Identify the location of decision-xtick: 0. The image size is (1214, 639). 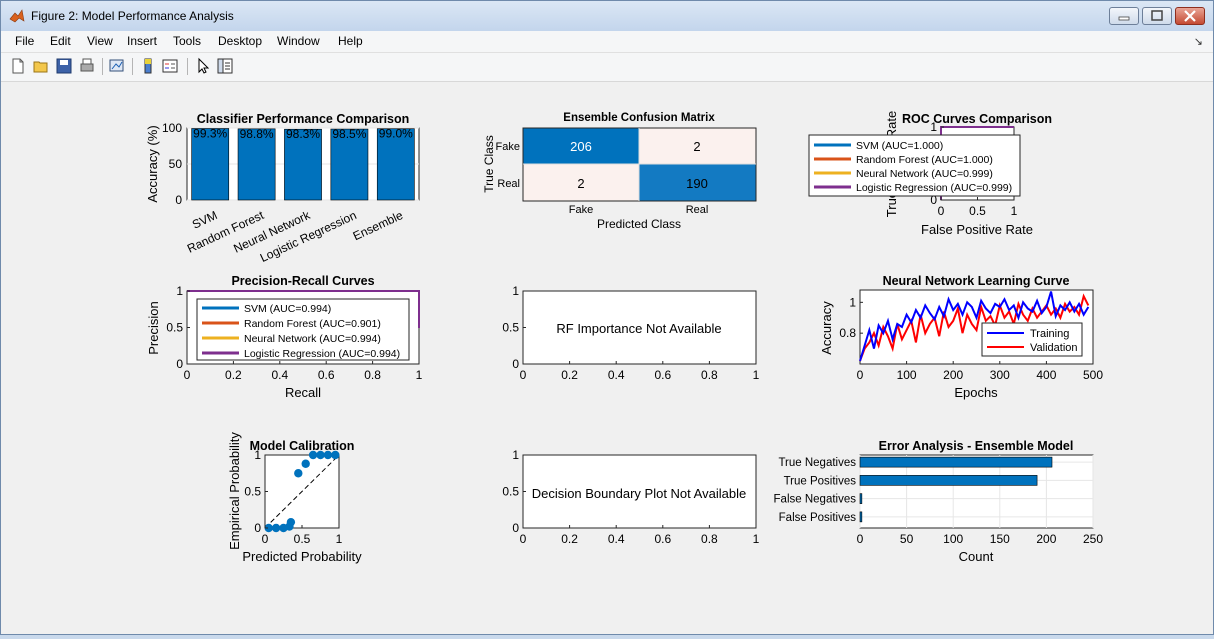
(523, 539).